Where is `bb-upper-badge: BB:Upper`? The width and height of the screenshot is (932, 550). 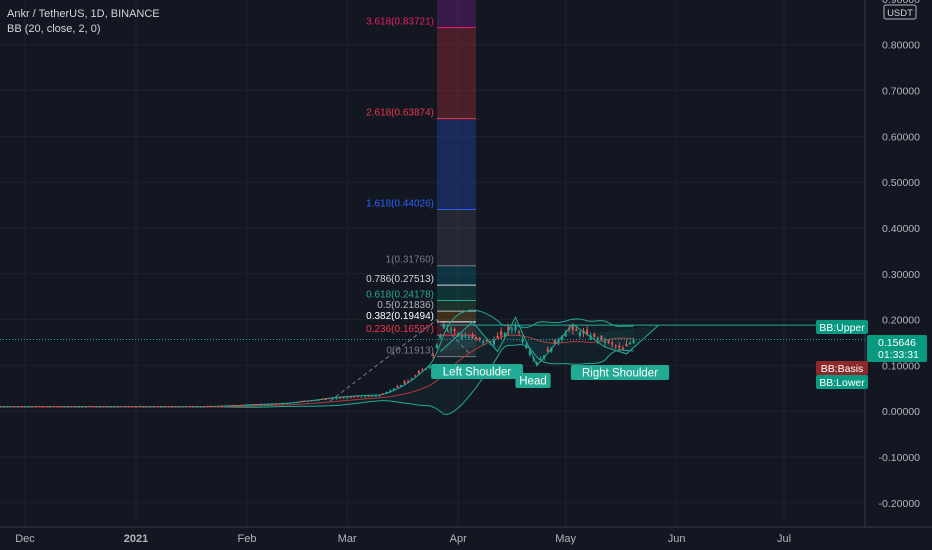
bb-upper-badge: BB:Upper is located at coordinates (842, 328).